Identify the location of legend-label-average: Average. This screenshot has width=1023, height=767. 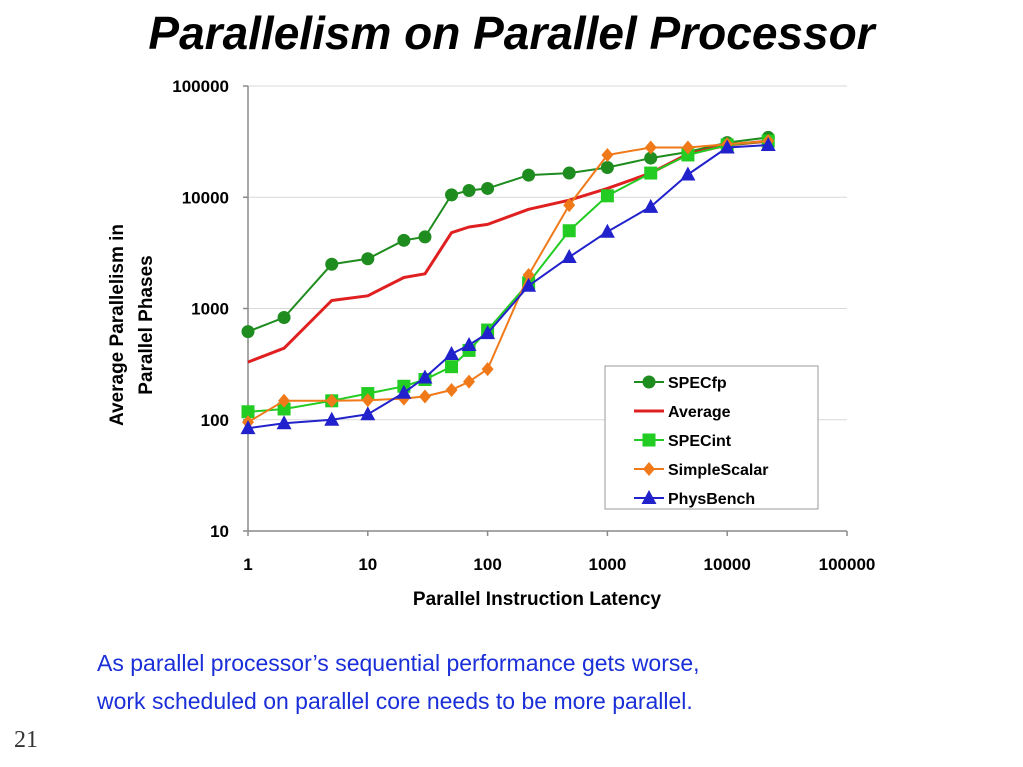
(699, 412).